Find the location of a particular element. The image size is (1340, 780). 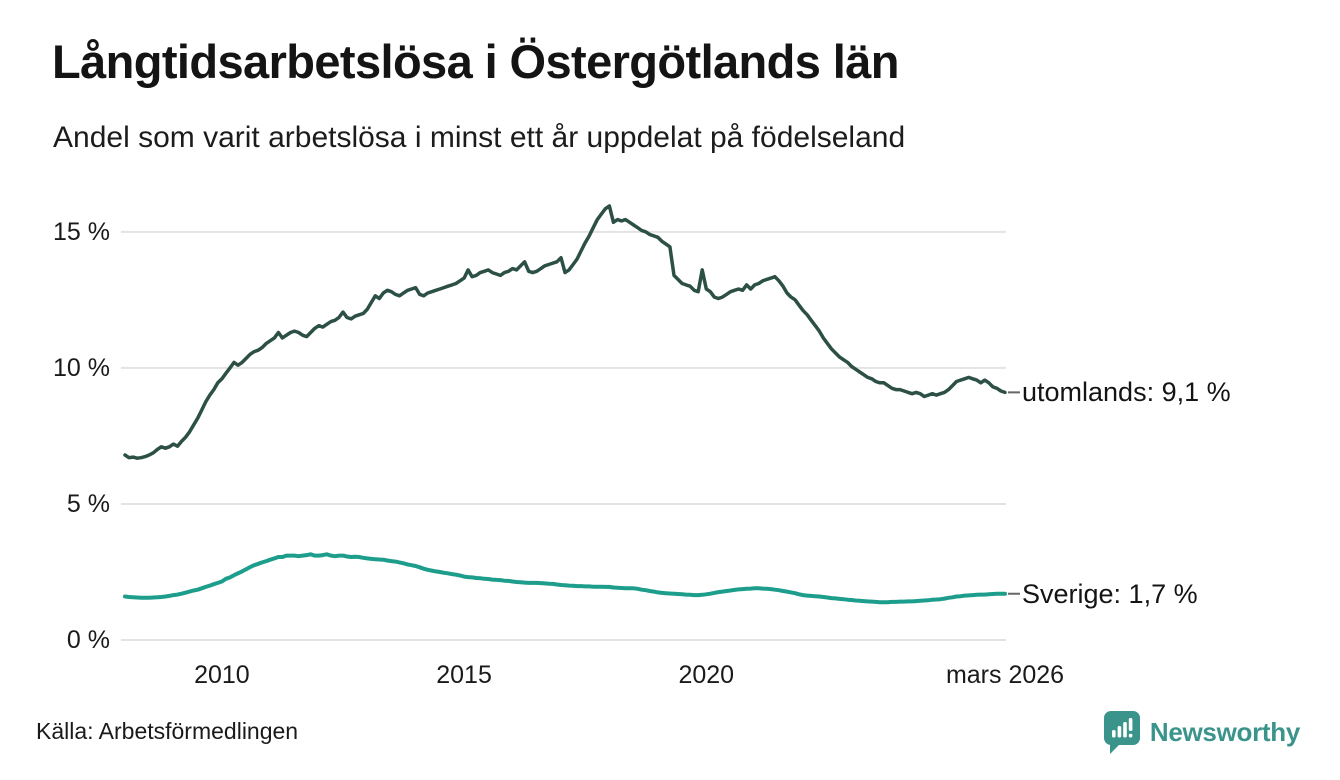

x-tick-mars-2026: mars 2026 is located at coordinates (1005, 675).